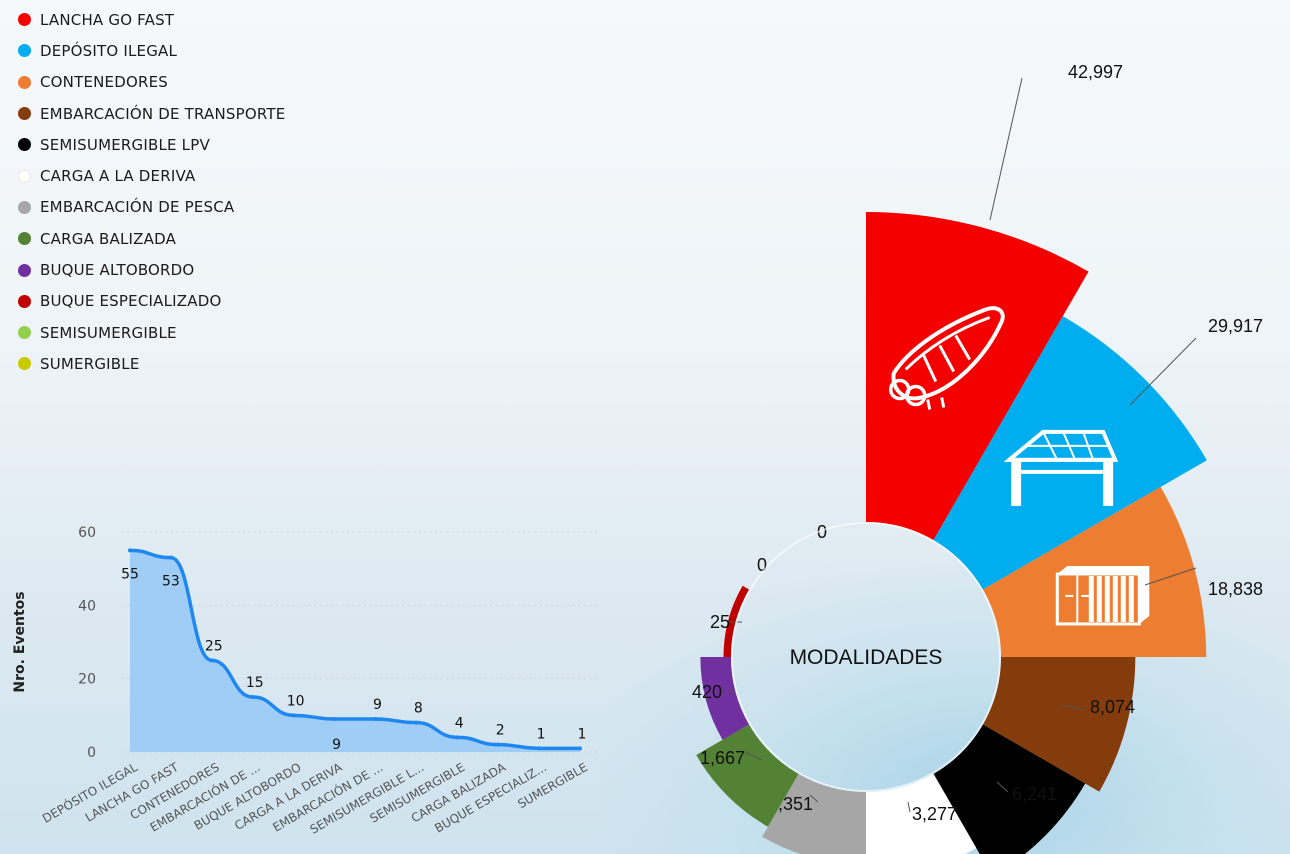  Describe the element at coordinates (459, 723) in the screenshot. I see `data-label: 4` at that location.